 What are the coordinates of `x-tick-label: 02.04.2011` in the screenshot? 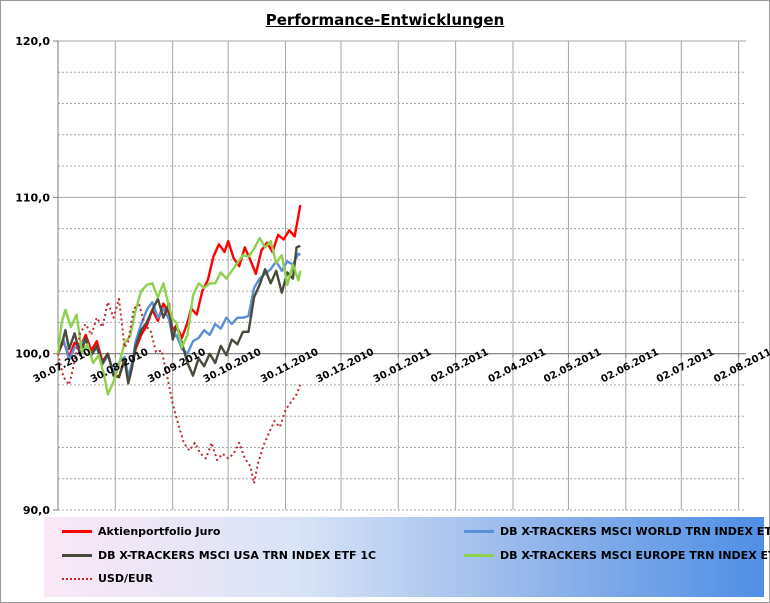 It's located at (517, 366).